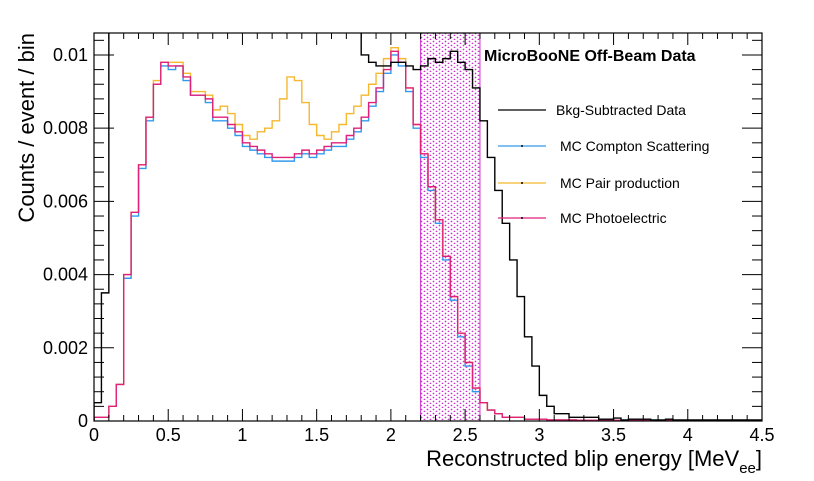 This screenshot has width=814, height=481. Describe the element at coordinates (747, 468) in the screenshot. I see `x-axis-title-subscript: ee` at that location.